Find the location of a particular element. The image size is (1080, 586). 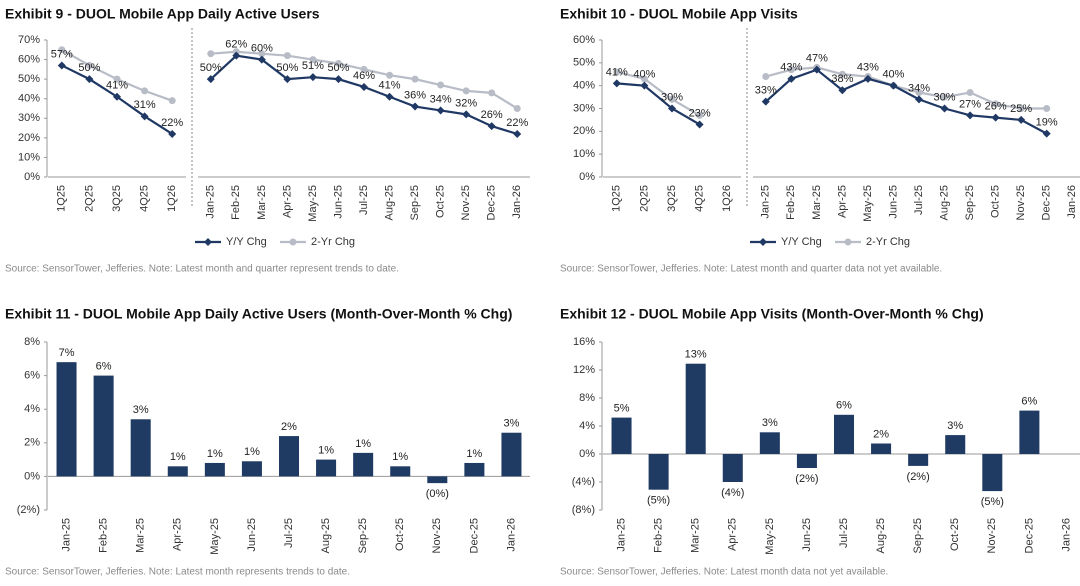

x-tick-label: May-25 is located at coordinates (215, 536).